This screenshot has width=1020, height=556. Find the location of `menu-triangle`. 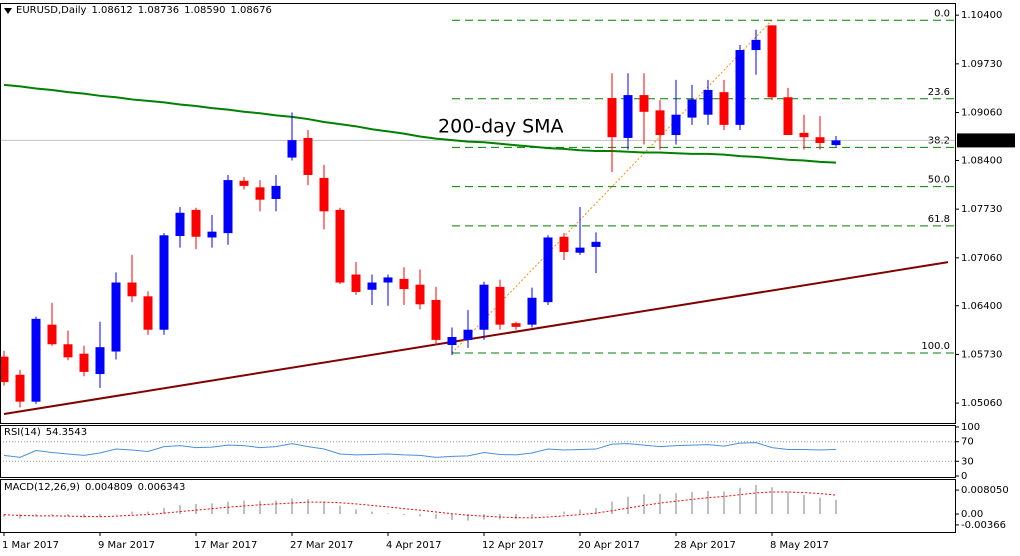

menu-triangle is located at coordinates (8, 11).